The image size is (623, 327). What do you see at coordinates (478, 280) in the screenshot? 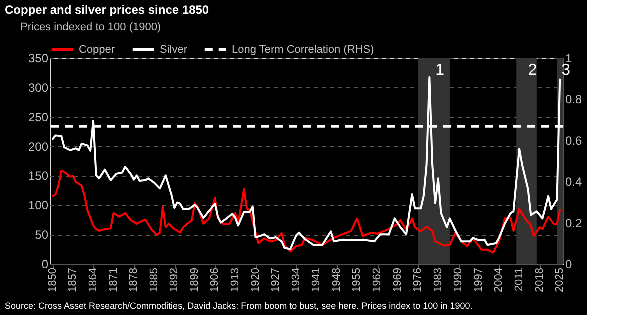
I see `x-tick-label: 1997` at bounding box center [478, 280].